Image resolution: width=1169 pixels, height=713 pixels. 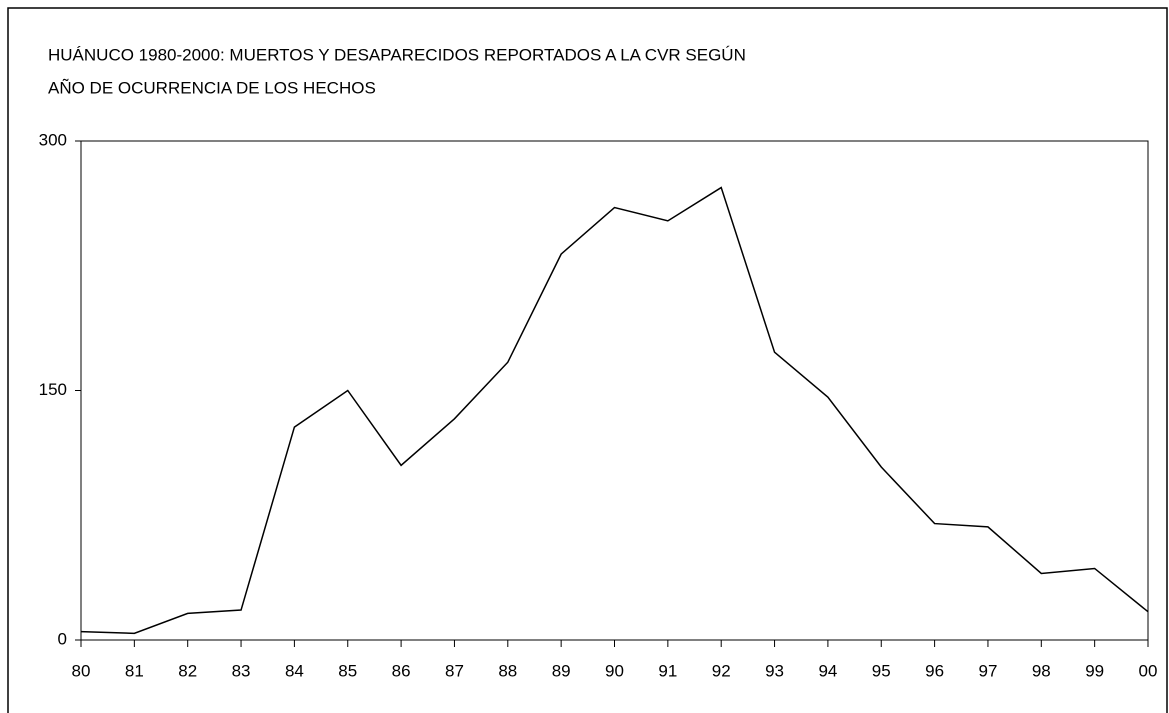 I want to click on x-tick-label: 92, so click(x=721, y=670).